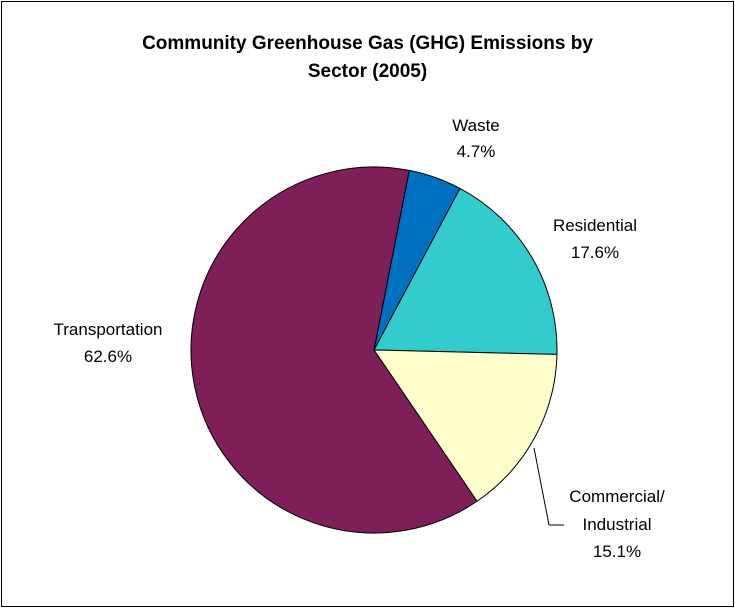 This screenshot has height=608, width=735. Describe the element at coordinates (617, 551) in the screenshot. I see `slice-value-commercial-industrial: 15.1%` at that location.